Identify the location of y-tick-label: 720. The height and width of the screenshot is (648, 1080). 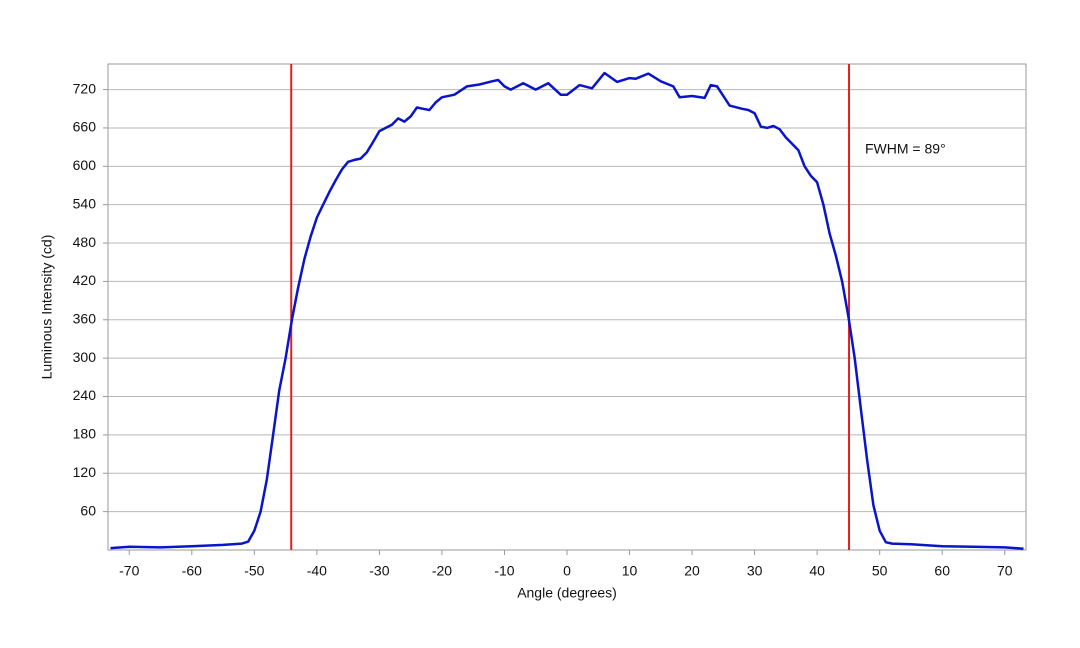
(85, 88).